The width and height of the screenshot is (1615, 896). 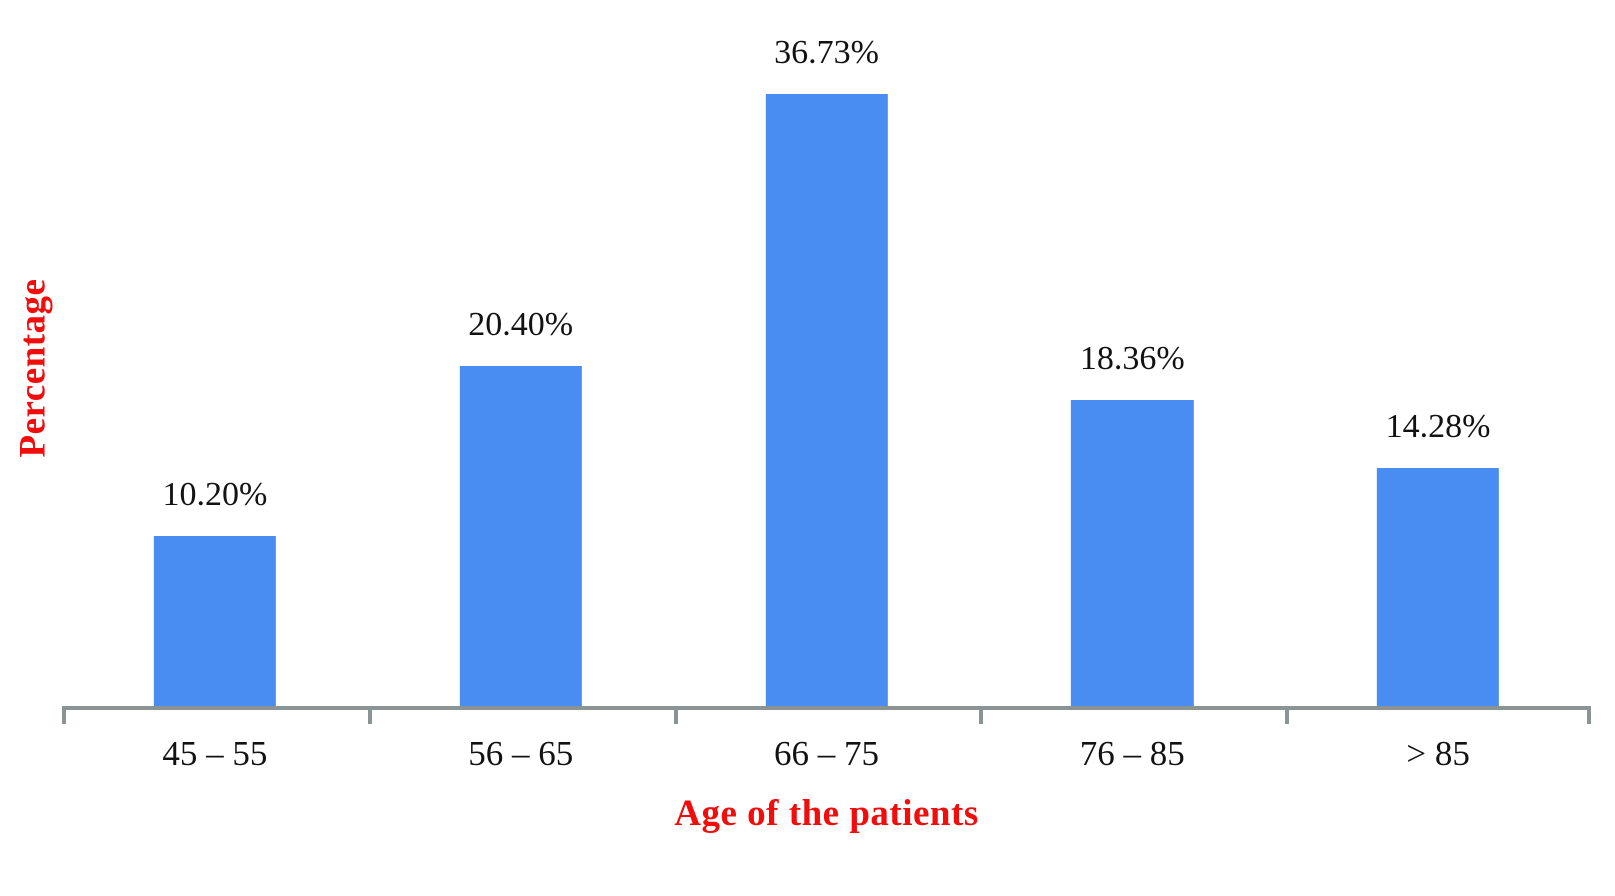 What do you see at coordinates (1132, 753) in the screenshot?
I see `x-tick-label: 76 – 85` at bounding box center [1132, 753].